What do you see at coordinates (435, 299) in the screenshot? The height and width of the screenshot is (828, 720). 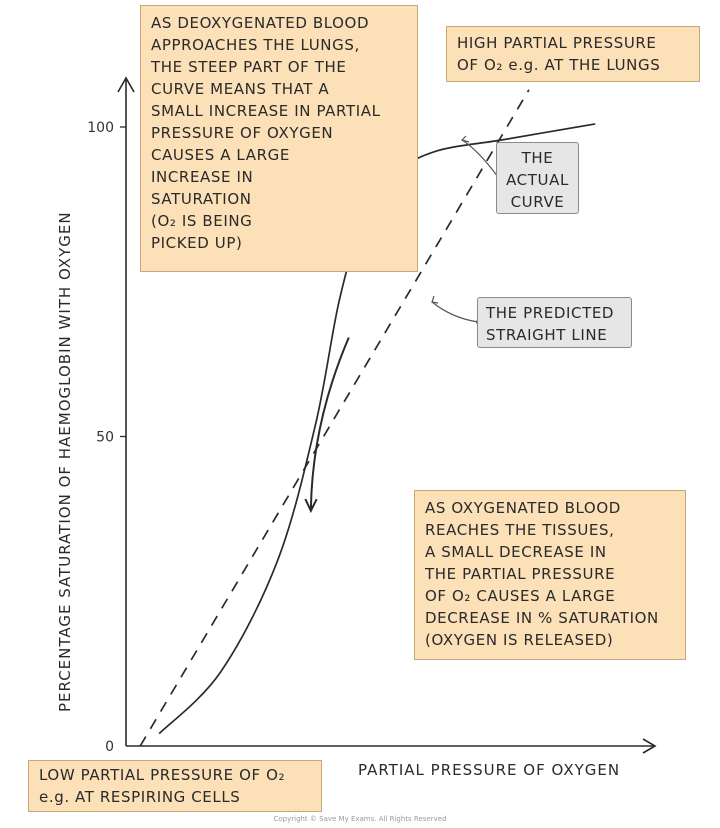 I see `predicted-line-leader-tip` at bounding box center [435, 299].